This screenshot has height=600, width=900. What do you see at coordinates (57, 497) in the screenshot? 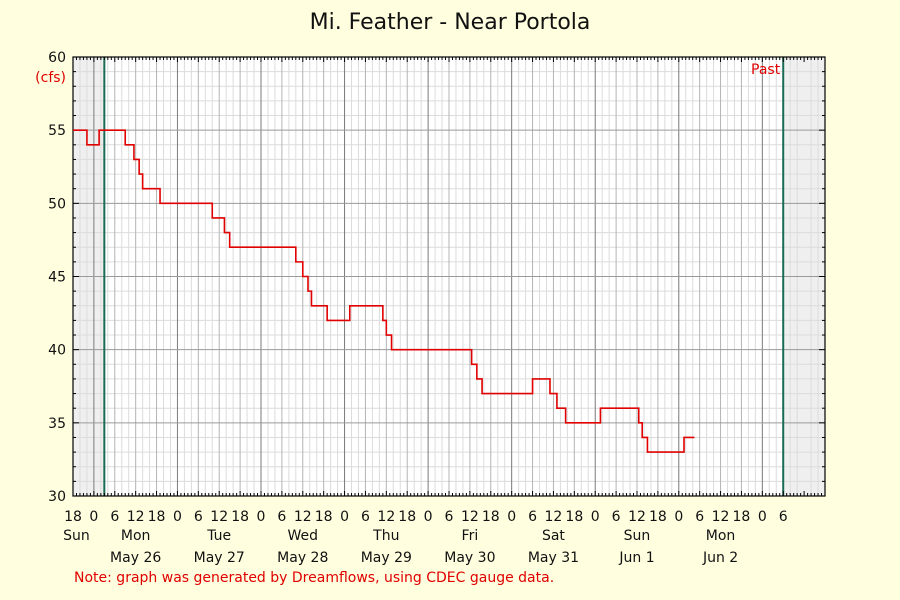
I see `y-tick-label: 30` at bounding box center [57, 497].